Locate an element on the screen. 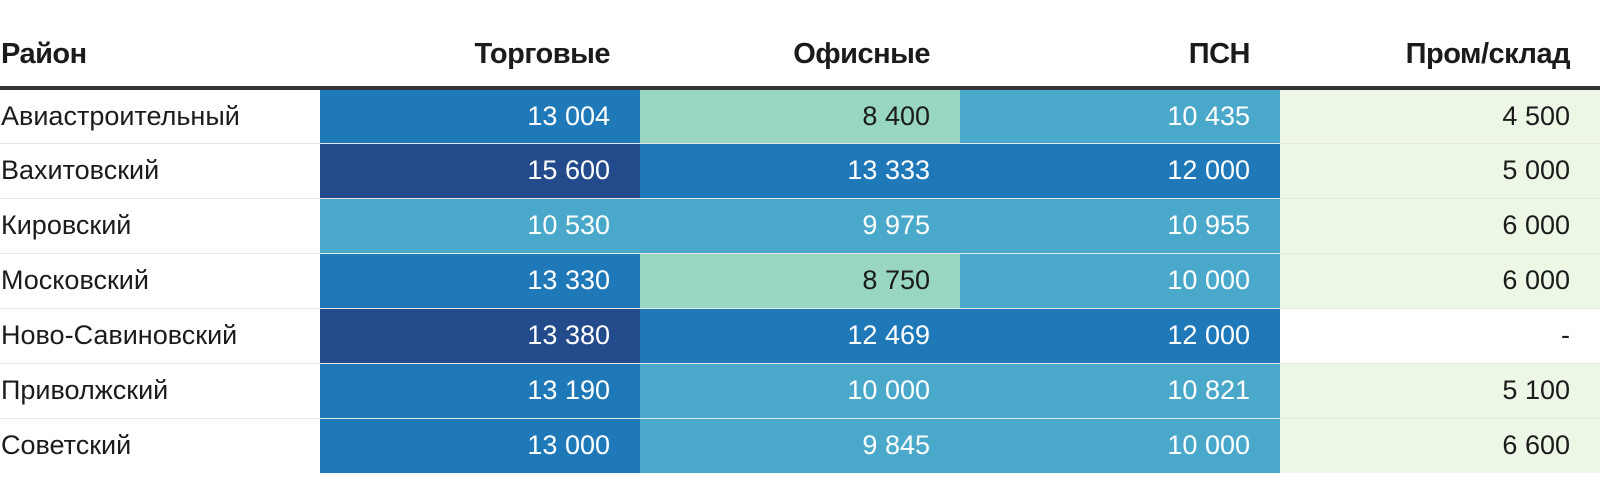  table-row: Советский 13 000 9 845 10 000 6 600 is located at coordinates (800, 445).